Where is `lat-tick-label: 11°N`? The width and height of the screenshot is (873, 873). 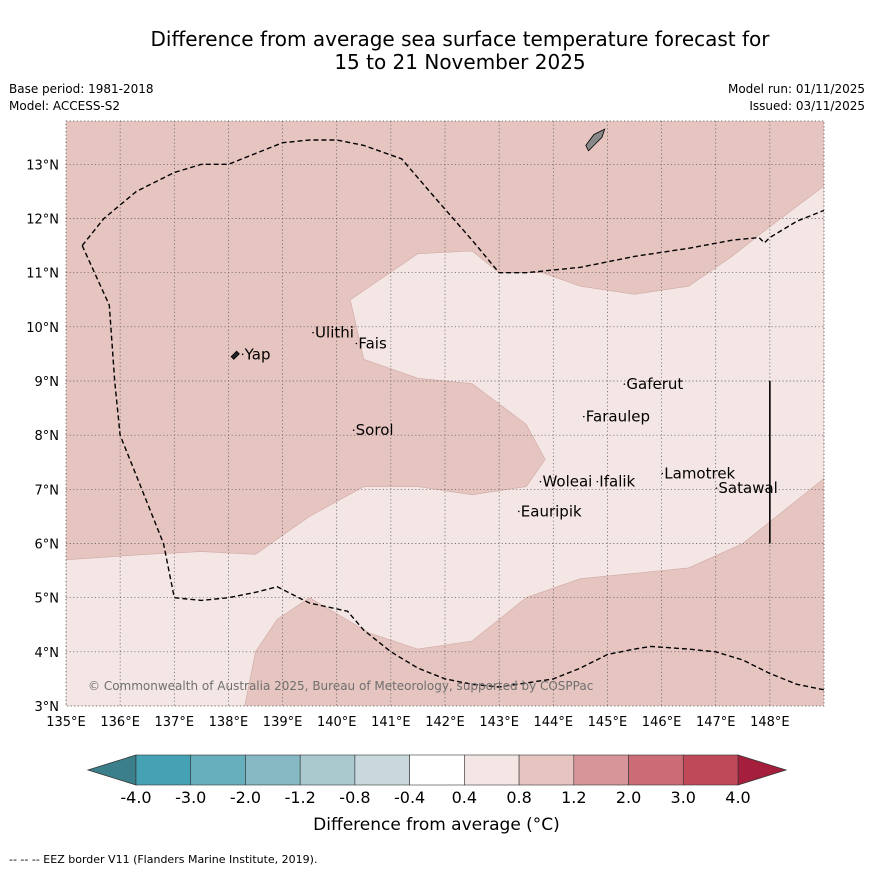 lat-tick-label: 11°N is located at coordinates (42, 274).